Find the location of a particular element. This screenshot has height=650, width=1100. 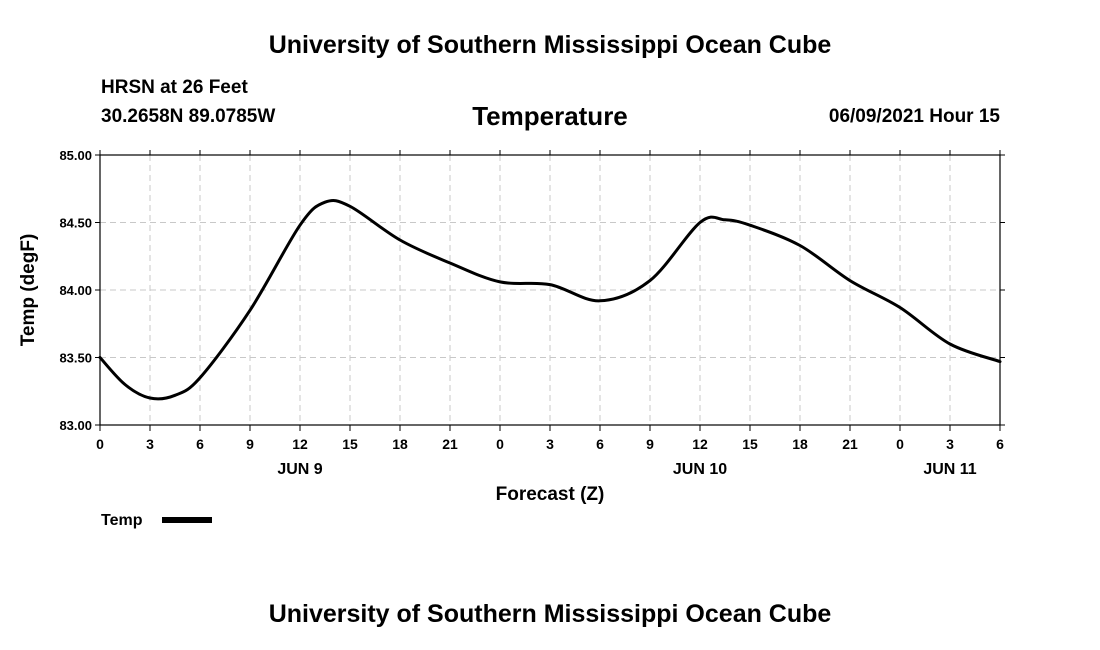

y-tick-label: 83.50 is located at coordinates (75, 358).